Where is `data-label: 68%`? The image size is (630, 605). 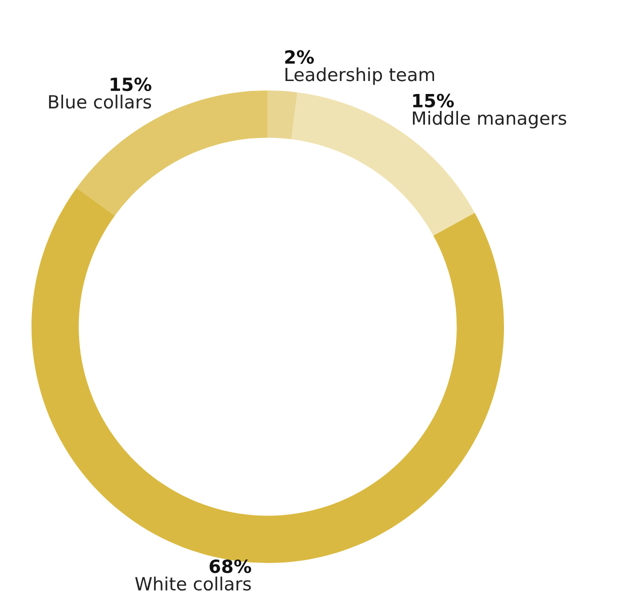
data-label: 68% is located at coordinates (231, 566).